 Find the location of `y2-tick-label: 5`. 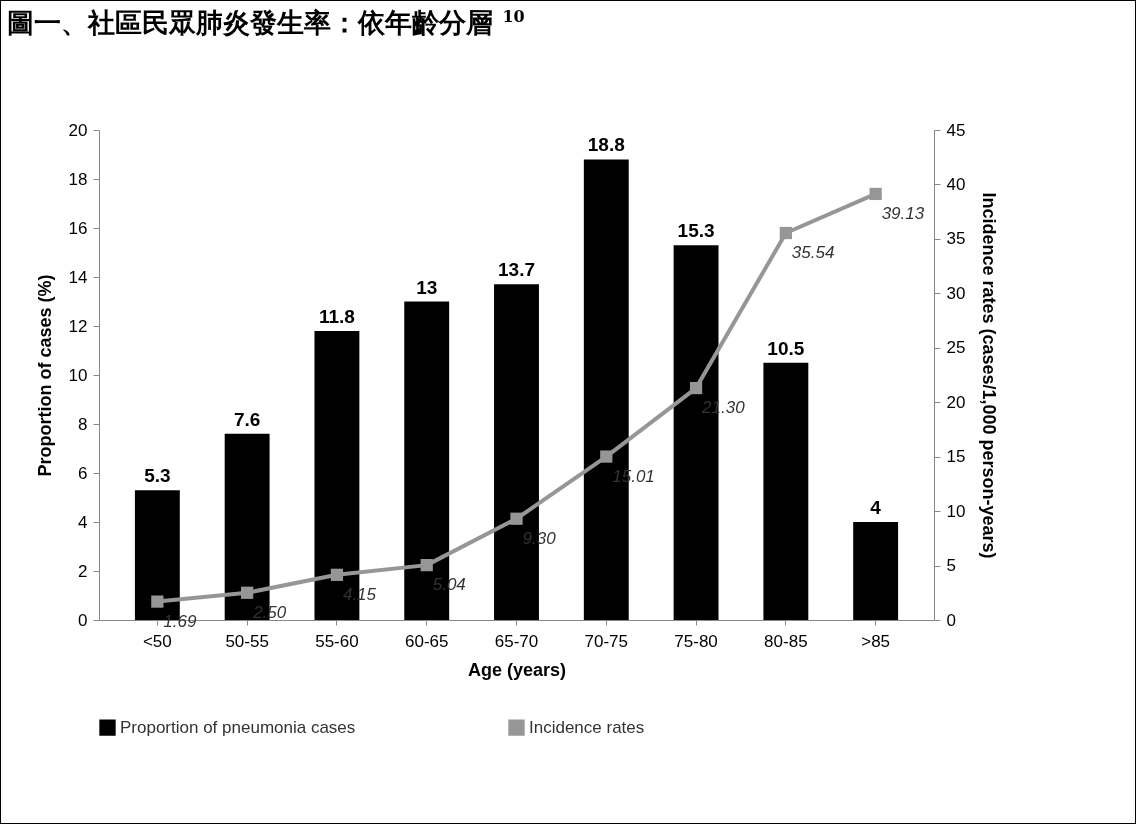

y2-tick-label: 5 is located at coordinates (951, 566).